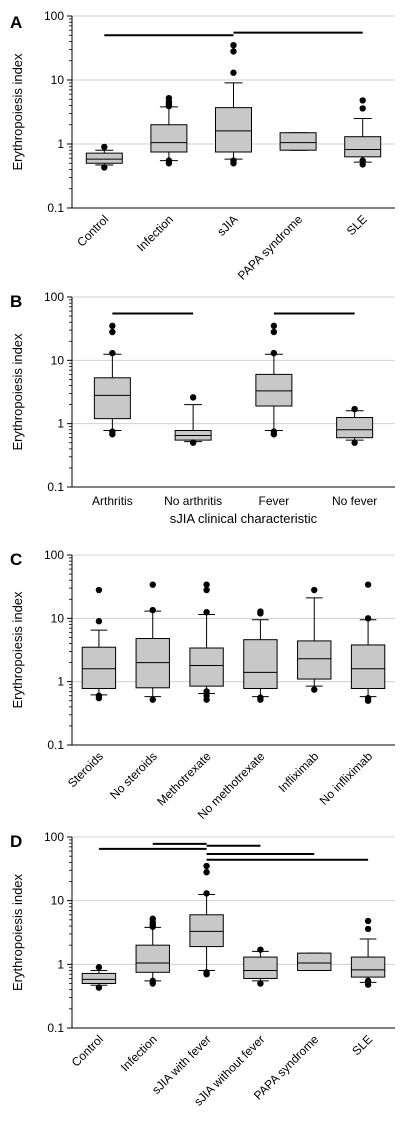 The image size is (409, 1121). Describe the element at coordinates (16, 301) in the screenshot. I see `panel-label: B` at that location.